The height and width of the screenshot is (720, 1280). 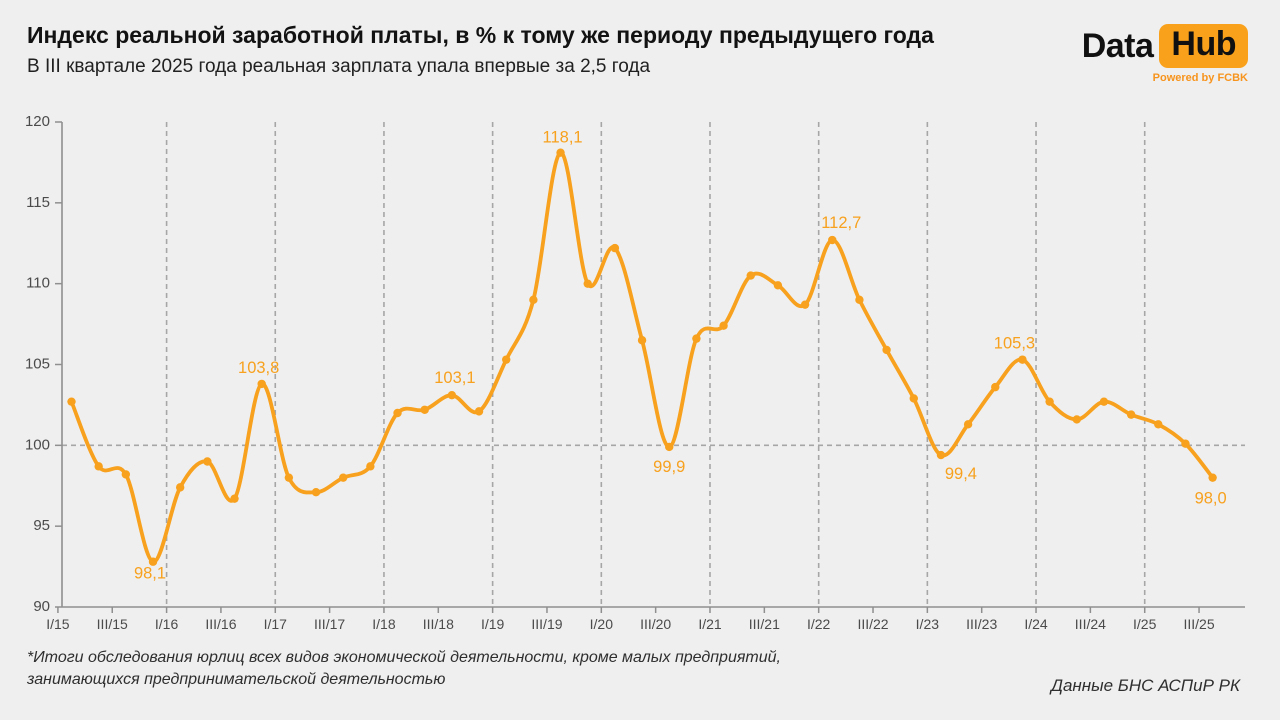 What do you see at coordinates (167, 624) in the screenshot?
I see `x-tick-label: I/16` at bounding box center [167, 624].